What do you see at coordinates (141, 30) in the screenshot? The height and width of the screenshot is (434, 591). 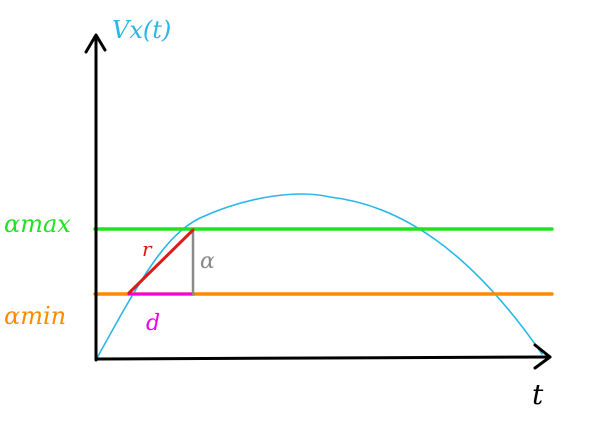 I see `y-axis-label: Vx(t)` at bounding box center [141, 30].